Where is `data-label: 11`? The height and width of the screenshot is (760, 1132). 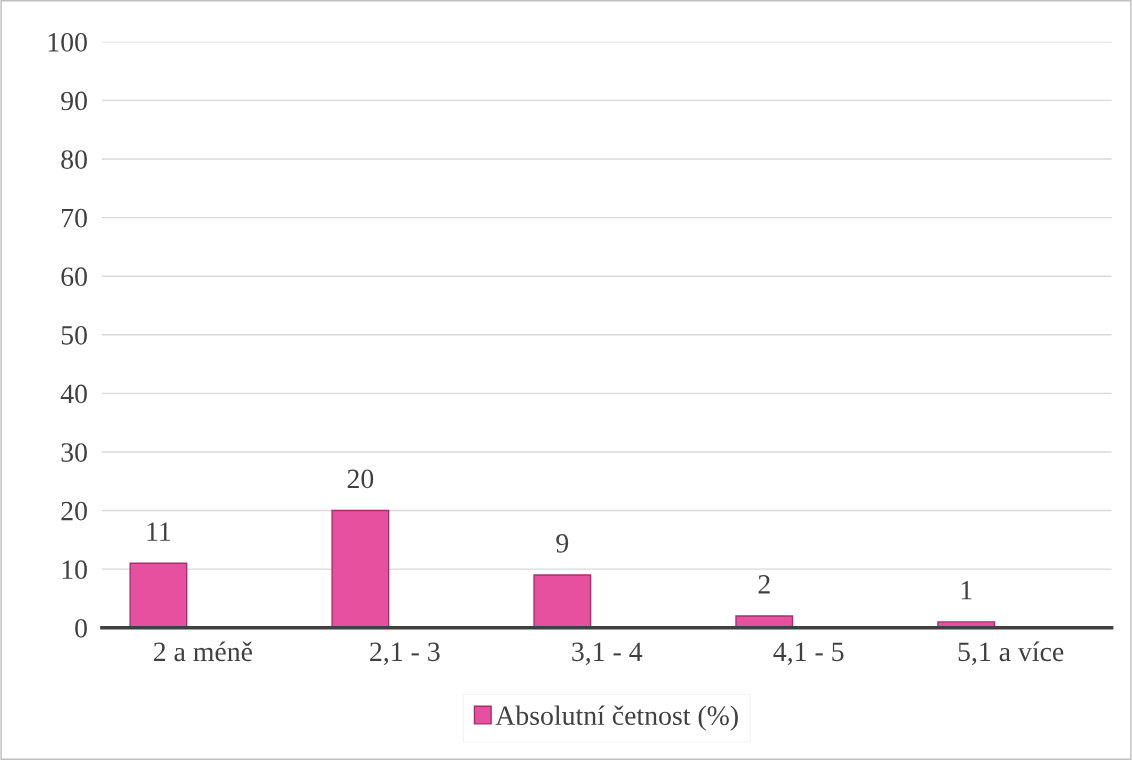 data-label: 11 is located at coordinates (159, 531).